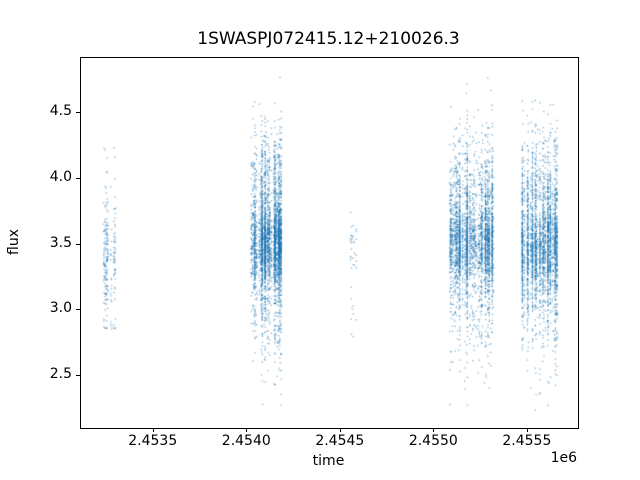  What do you see at coordinates (60, 111) in the screenshot?
I see `y-tick-label: 4.5` at bounding box center [60, 111].